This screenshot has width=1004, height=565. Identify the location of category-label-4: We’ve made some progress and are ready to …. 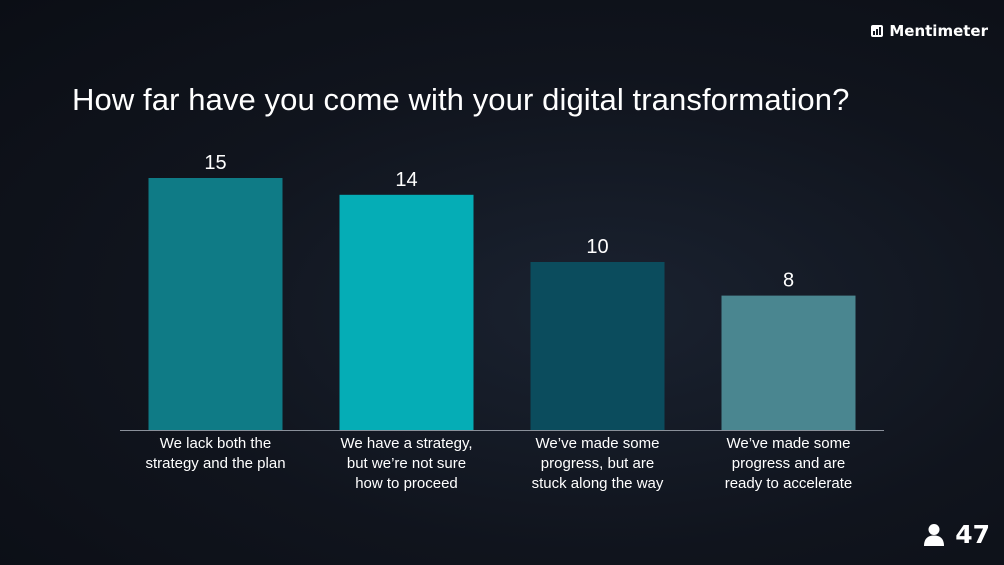
(789, 463).